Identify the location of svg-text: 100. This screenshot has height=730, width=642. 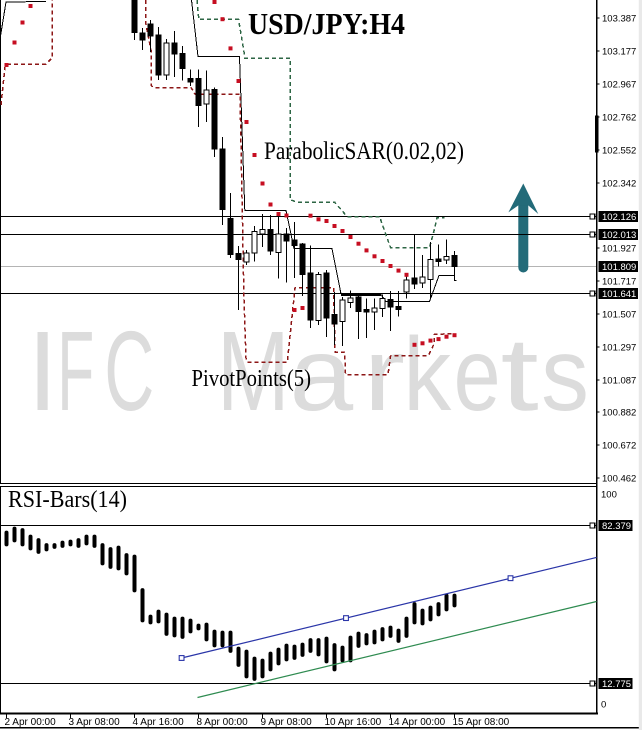
(609, 494).